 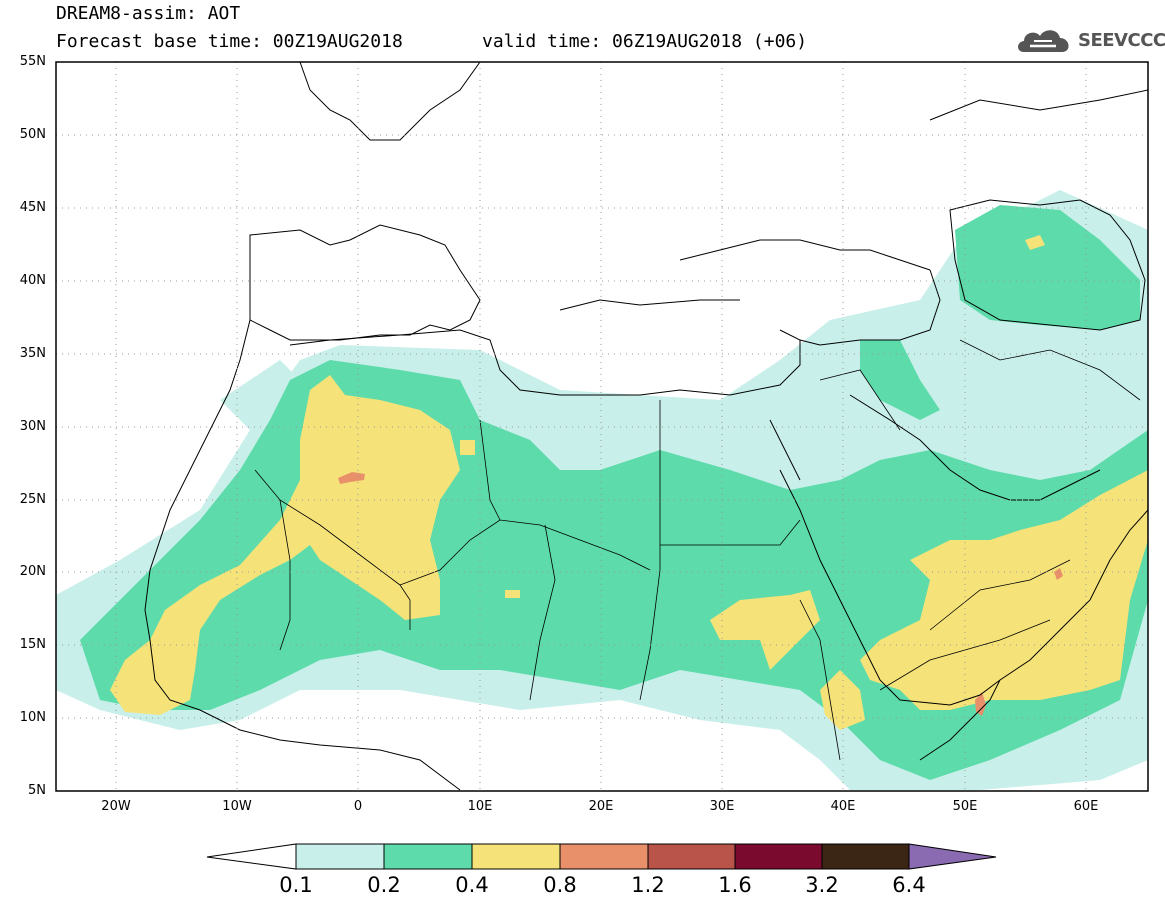 I want to click on colorbar, so click(x=601, y=856).